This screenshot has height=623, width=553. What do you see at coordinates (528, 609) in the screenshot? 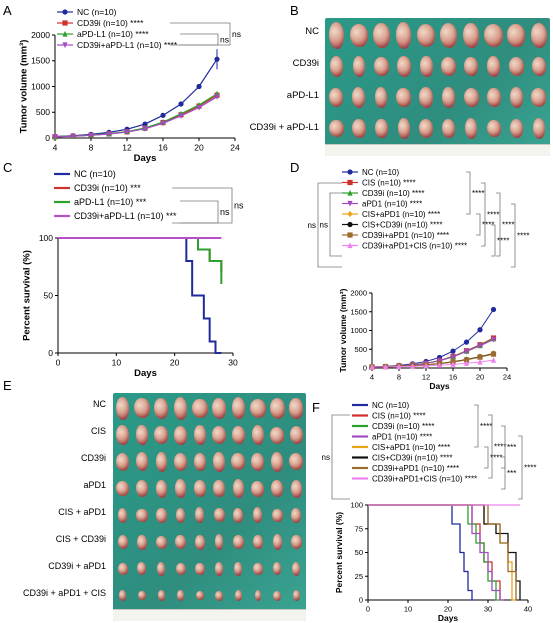
I see `x-tick-label: 40` at bounding box center [528, 609].